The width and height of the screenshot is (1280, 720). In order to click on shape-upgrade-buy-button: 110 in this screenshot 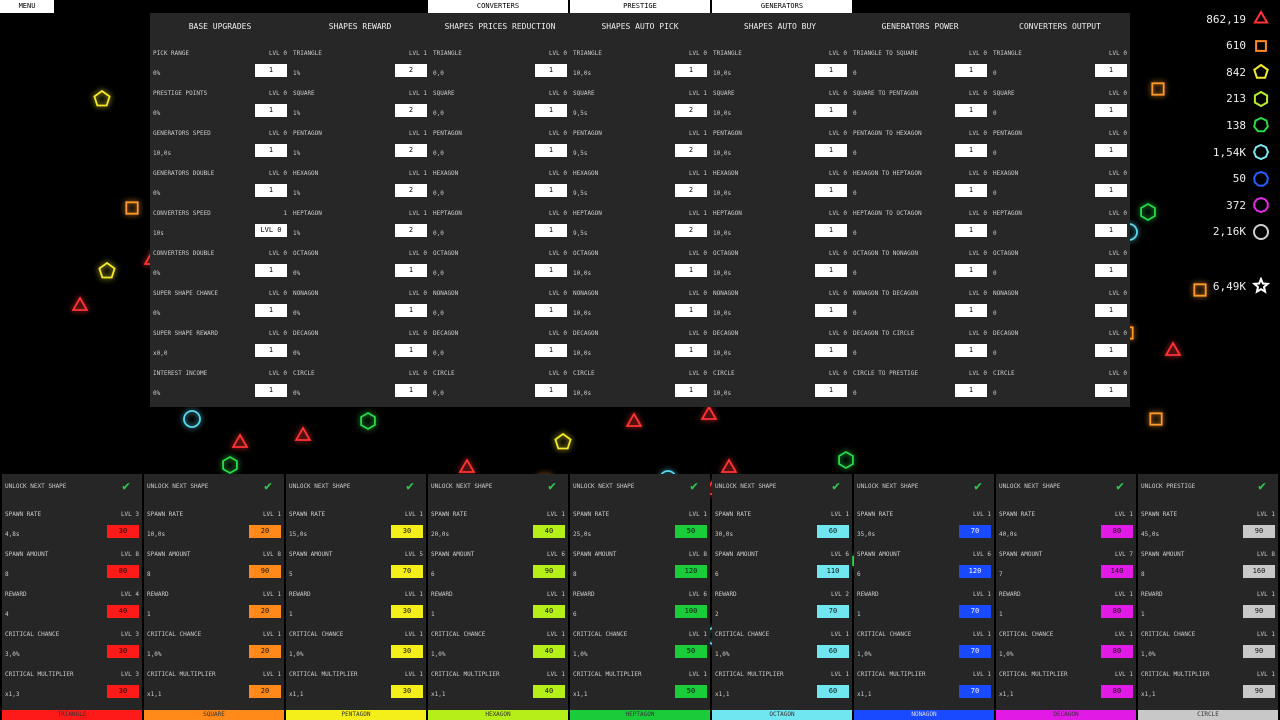, I will do `click(833, 571)`.